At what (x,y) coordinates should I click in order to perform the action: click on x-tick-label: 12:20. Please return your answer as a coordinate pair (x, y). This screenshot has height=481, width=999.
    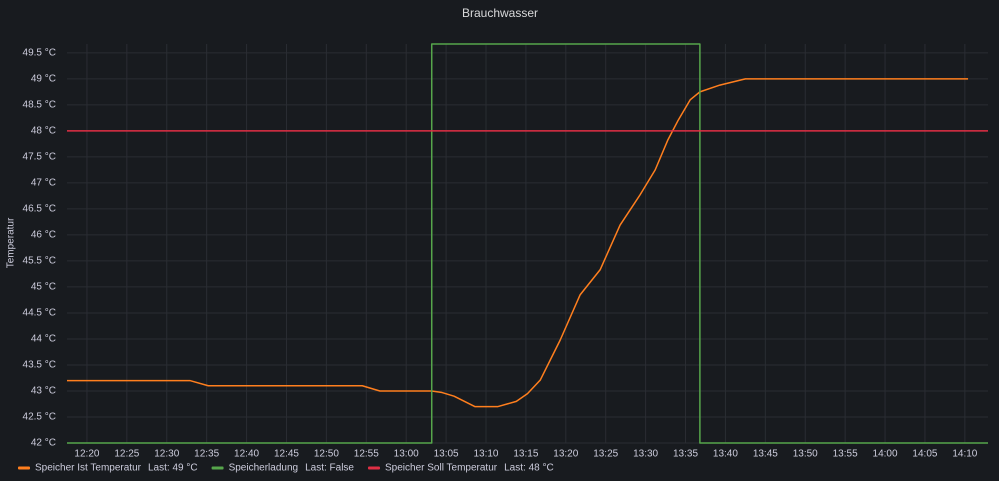
    Looking at the image, I should click on (86, 454).